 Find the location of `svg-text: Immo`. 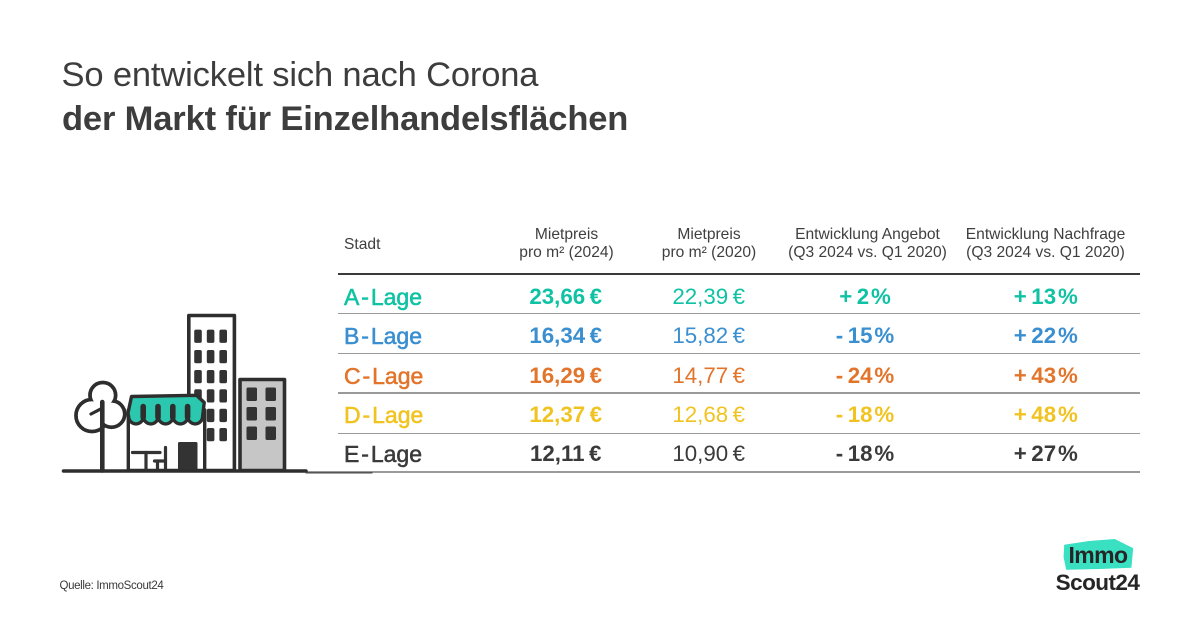

svg-text: Immo is located at coordinates (1098, 555).